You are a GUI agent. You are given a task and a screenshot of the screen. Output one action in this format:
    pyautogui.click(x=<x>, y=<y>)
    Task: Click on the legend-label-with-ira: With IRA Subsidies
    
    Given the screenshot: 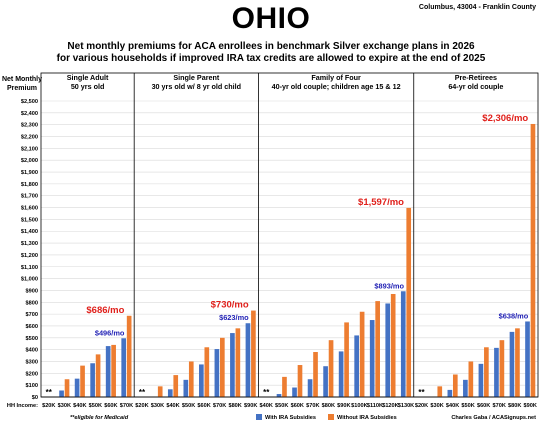 What is the action you would take?
    pyautogui.click(x=290, y=418)
    